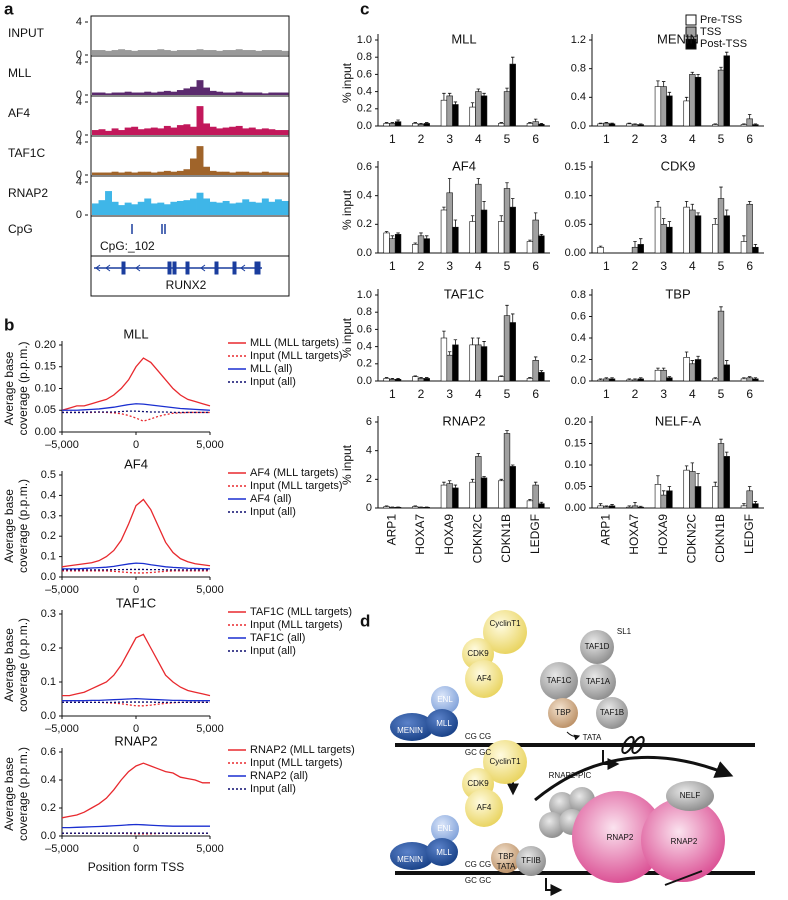 The height and width of the screenshot is (900, 788). What do you see at coordinates (478, 783) in the screenshot?
I see `label: CDK9` at bounding box center [478, 783].